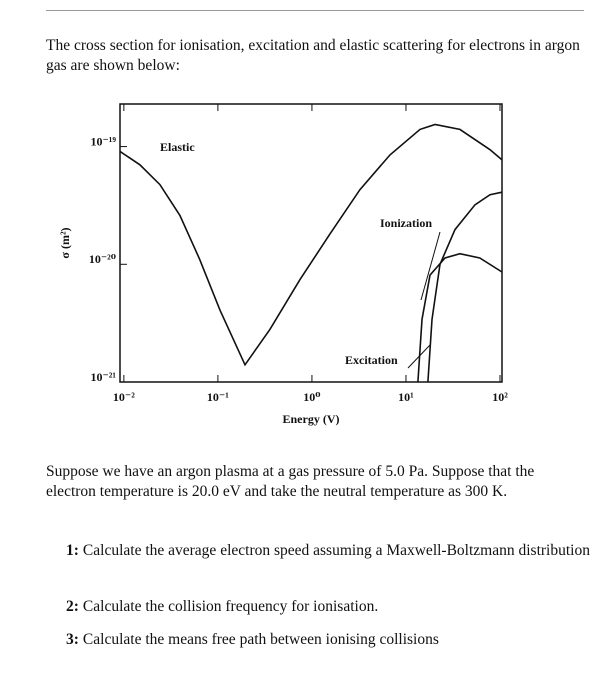 Image resolution: width=592 pixels, height=700 pixels. Describe the element at coordinates (124, 397) in the screenshot. I see `x-tick-label: 10⁻²` at that location.